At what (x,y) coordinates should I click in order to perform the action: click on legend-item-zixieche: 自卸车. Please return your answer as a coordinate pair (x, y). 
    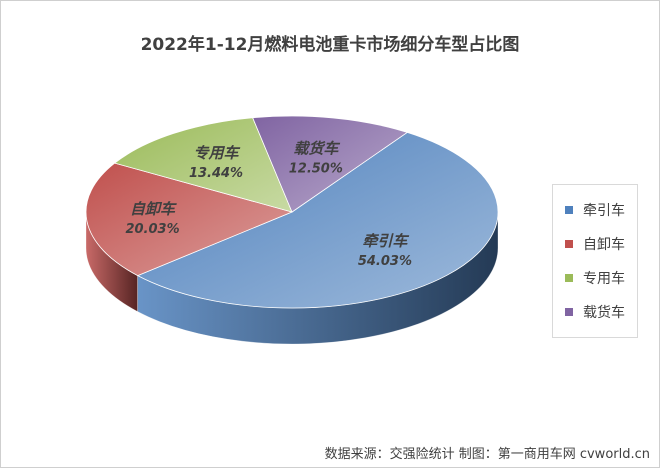
    Looking at the image, I should click on (595, 244).